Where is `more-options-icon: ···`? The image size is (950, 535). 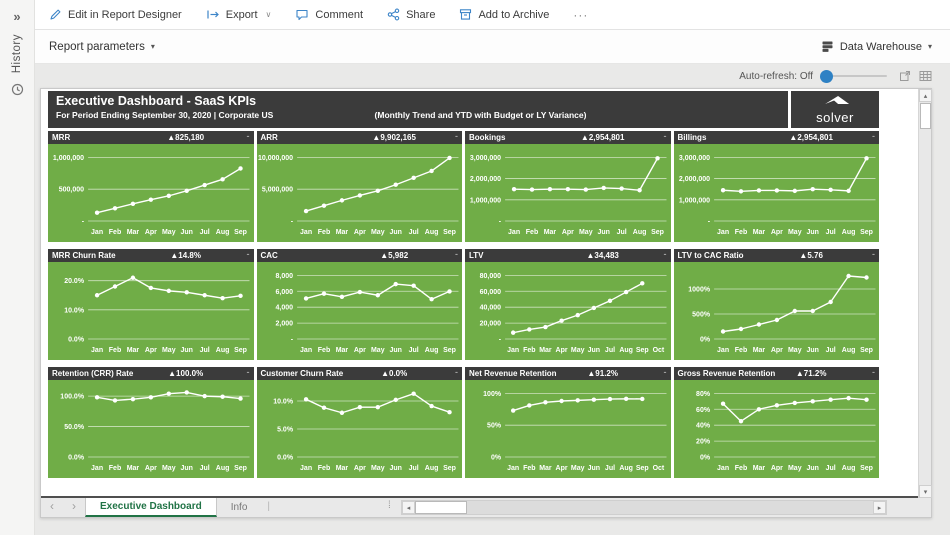 more-options-icon: ··· is located at coordinates (581, 14).